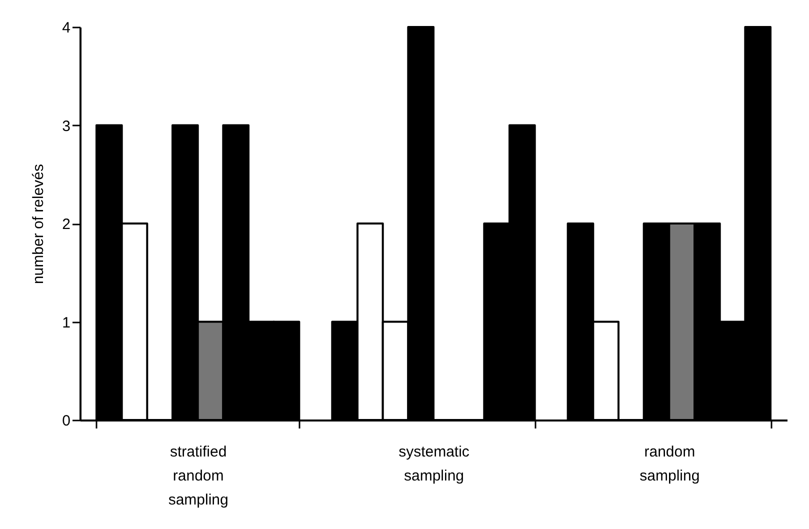  What do you see at coordinates (66, 28) in the screenshot?
I see `y-tick-label: 4` at bounding box center [66, 28].